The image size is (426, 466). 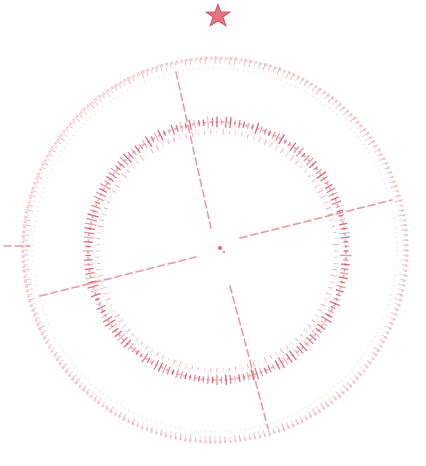 What do you see at coordinates (316, 219) in the screenshot?
I see `spoke-east` at bounding box center [316, 219].